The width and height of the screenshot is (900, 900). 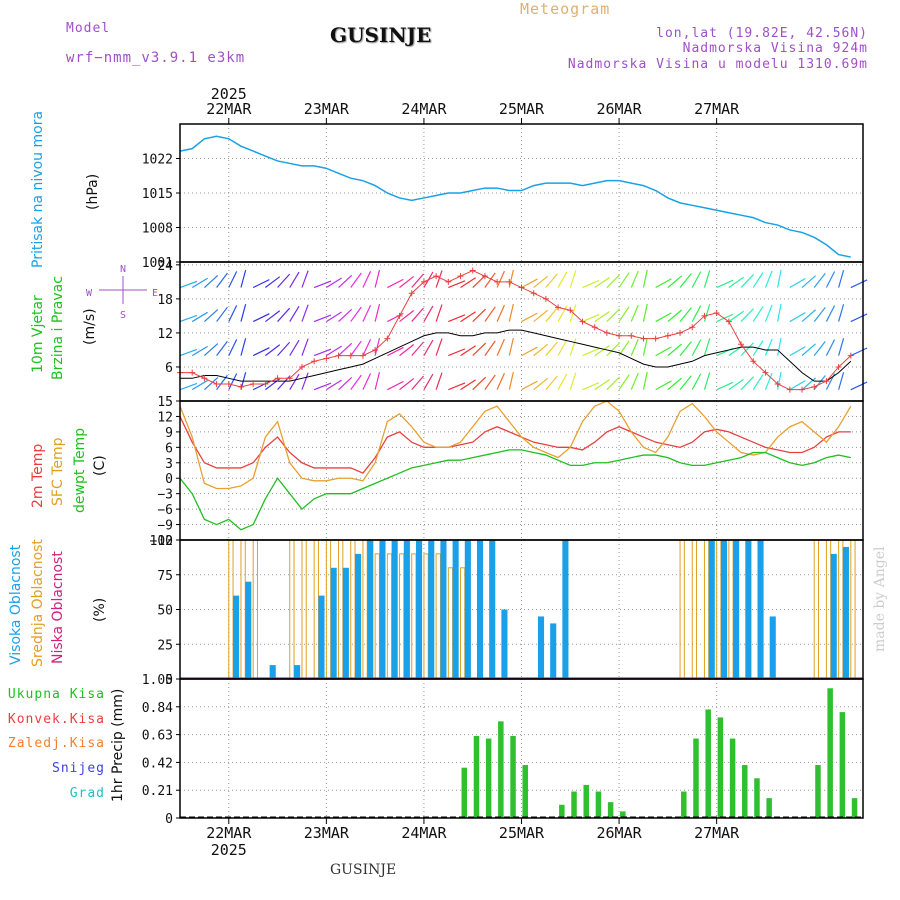 I want to click on y-tick-label: 0, so click(x=169, y=479).